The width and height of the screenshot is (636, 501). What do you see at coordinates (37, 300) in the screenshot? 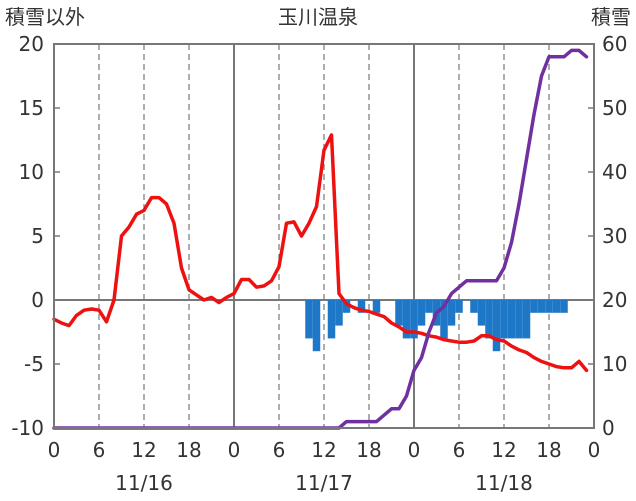
I see `left-ytick-label: 0` at bounding box center [37, 300].